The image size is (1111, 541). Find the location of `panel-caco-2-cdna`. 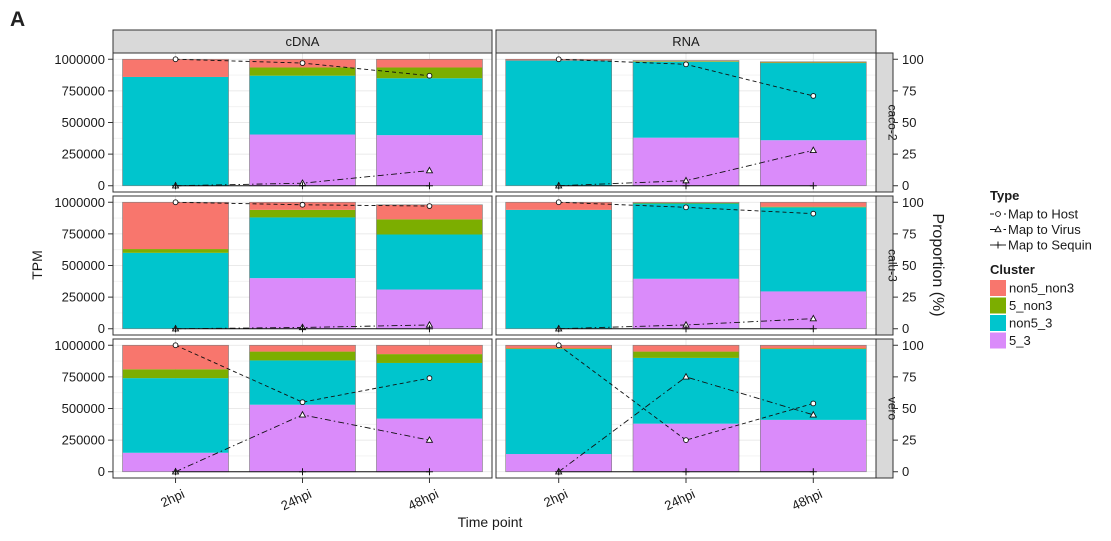

panel-caco-2-cdna is located at coordinates (302, 122).